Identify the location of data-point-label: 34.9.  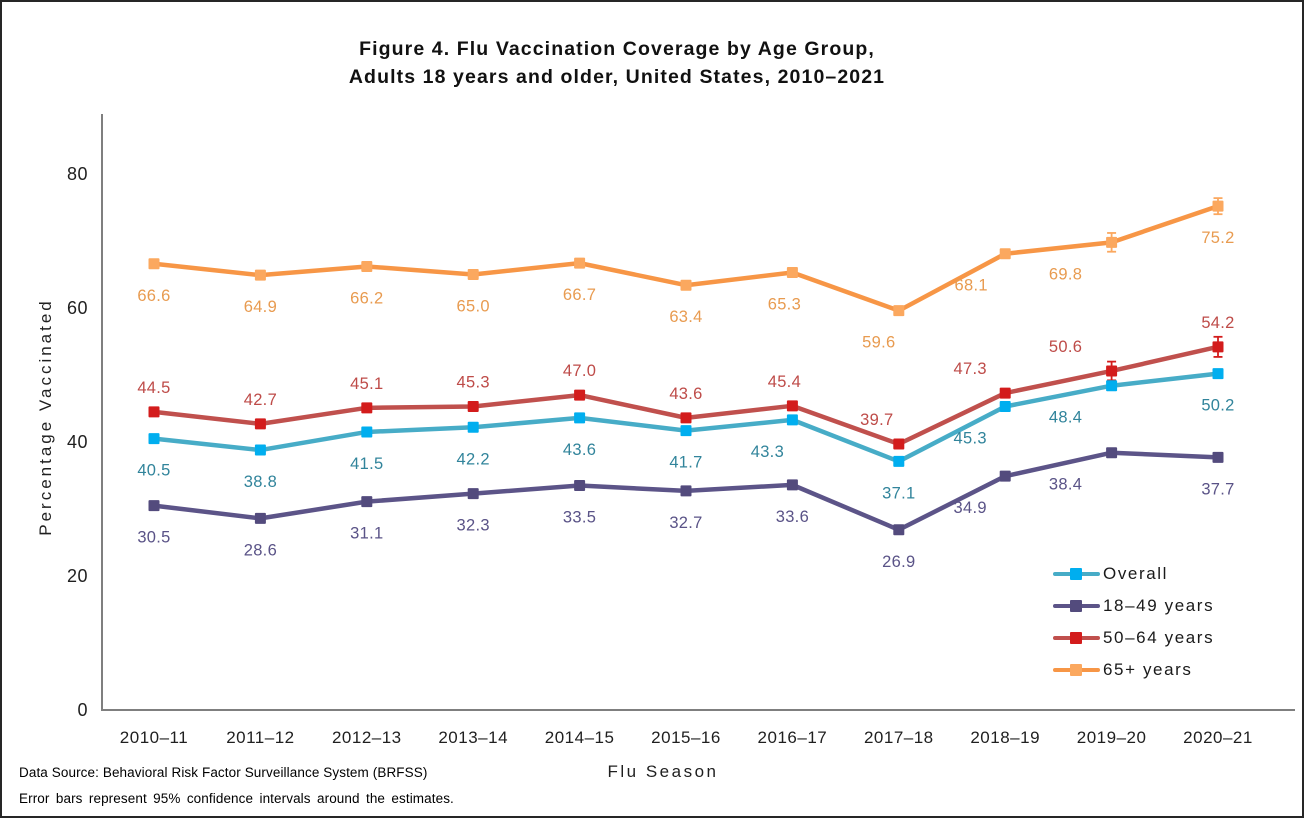
(970, 508).